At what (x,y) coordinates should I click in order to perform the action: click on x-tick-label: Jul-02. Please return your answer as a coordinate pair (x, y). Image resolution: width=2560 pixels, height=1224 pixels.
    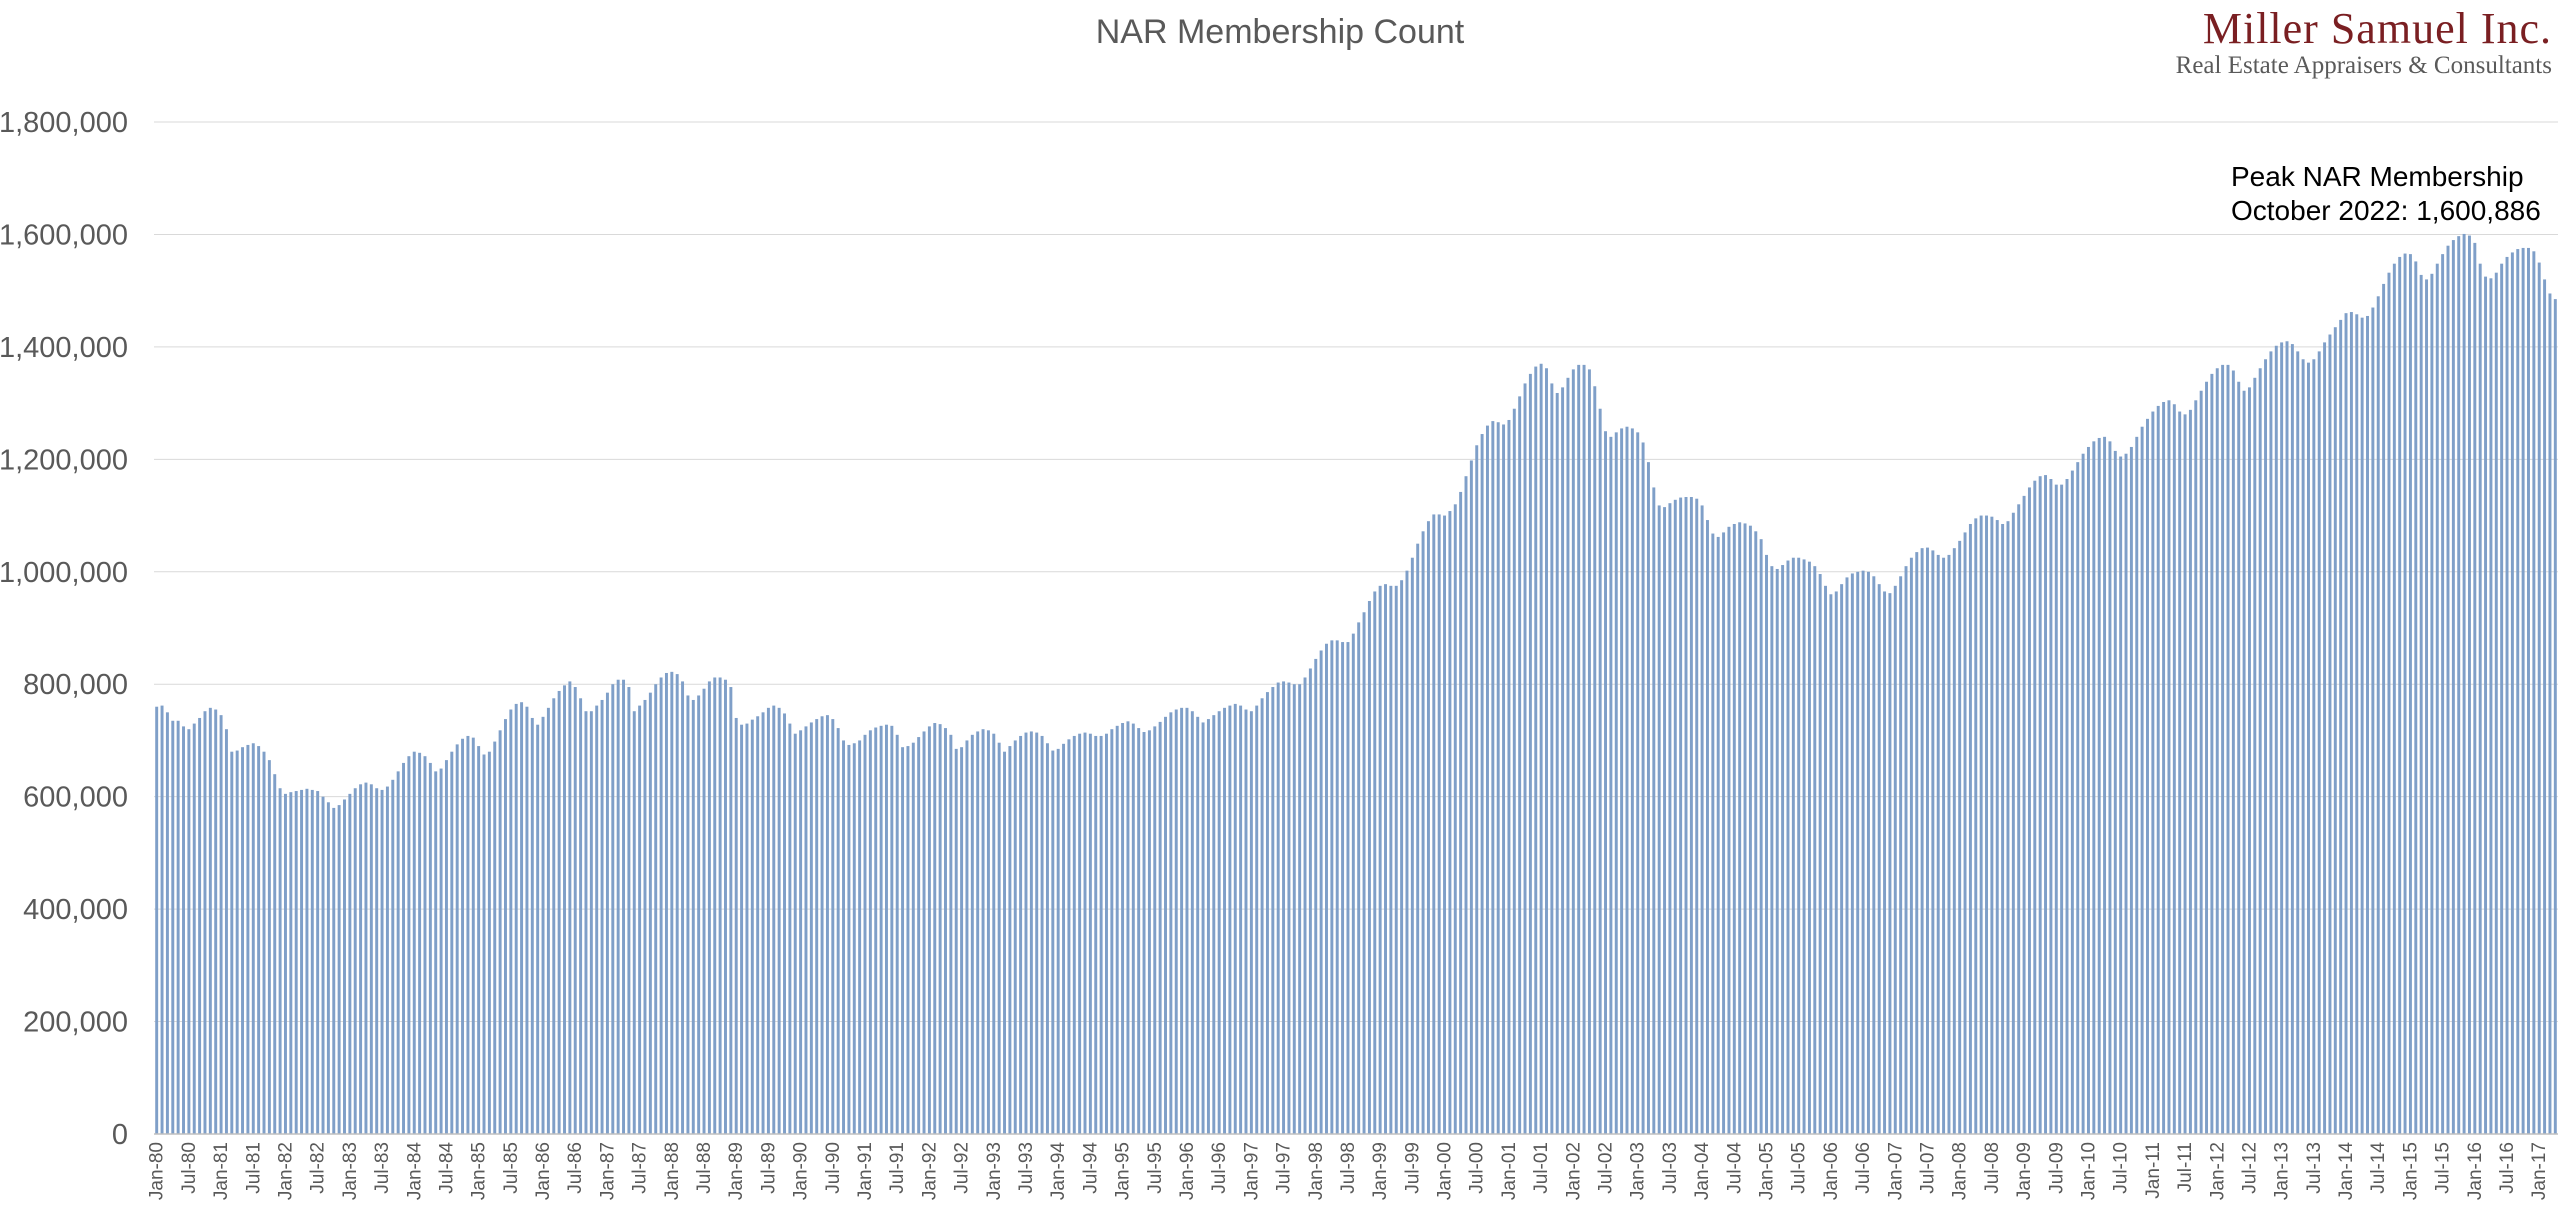
    Looking at the image, I should click on (1606, 1168).